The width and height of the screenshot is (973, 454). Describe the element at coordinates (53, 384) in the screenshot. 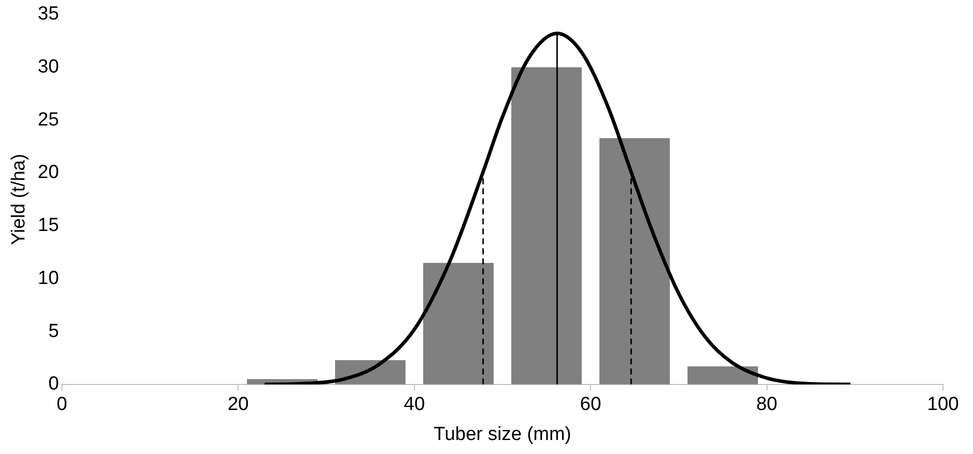

I see `y-tick-label: 0` at that location.